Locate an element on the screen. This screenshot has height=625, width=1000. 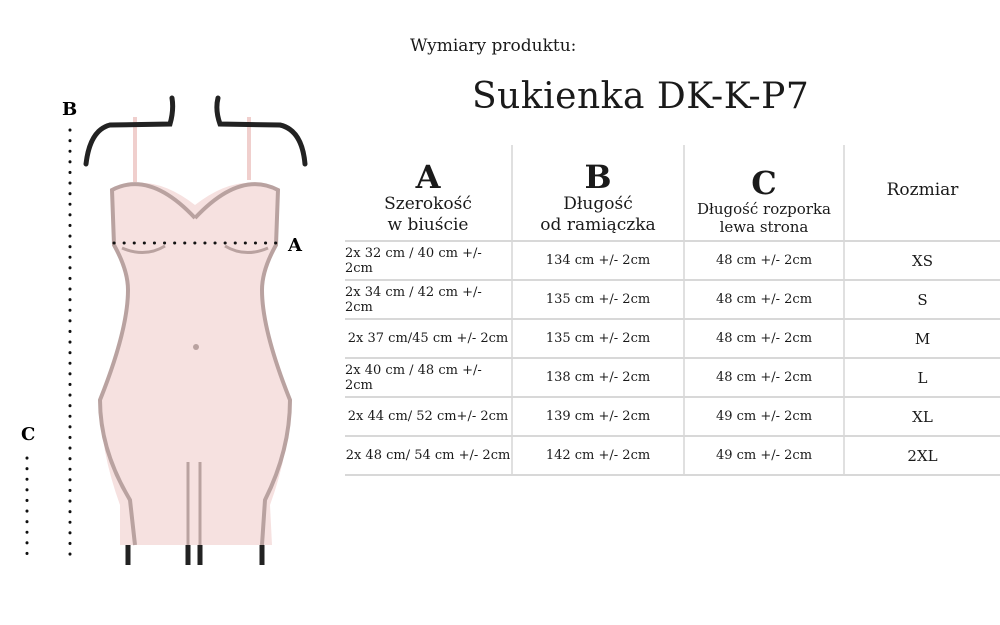
bust-width-cell: 2x 44 cm/ 52 cm+/- 2cm is located at coordinates (429, 416).